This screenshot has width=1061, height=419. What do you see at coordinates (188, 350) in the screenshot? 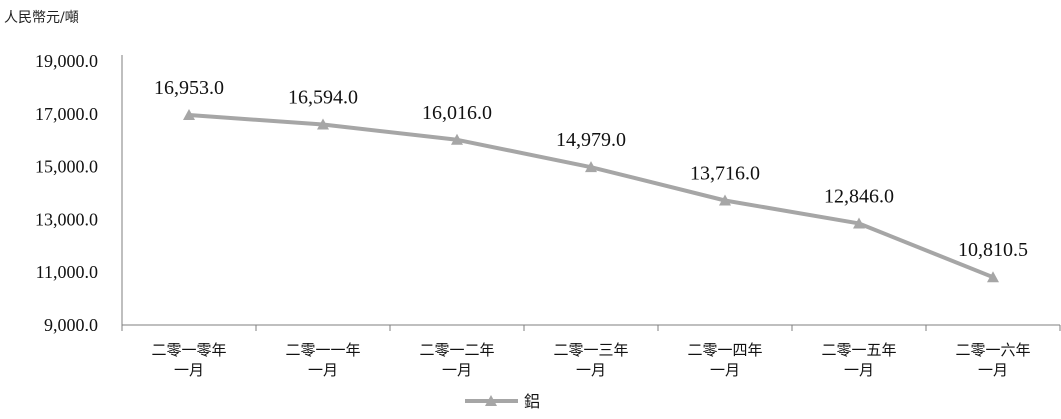
I see `x-tick-label: 二零一零年` at bounding box center [188, 350].